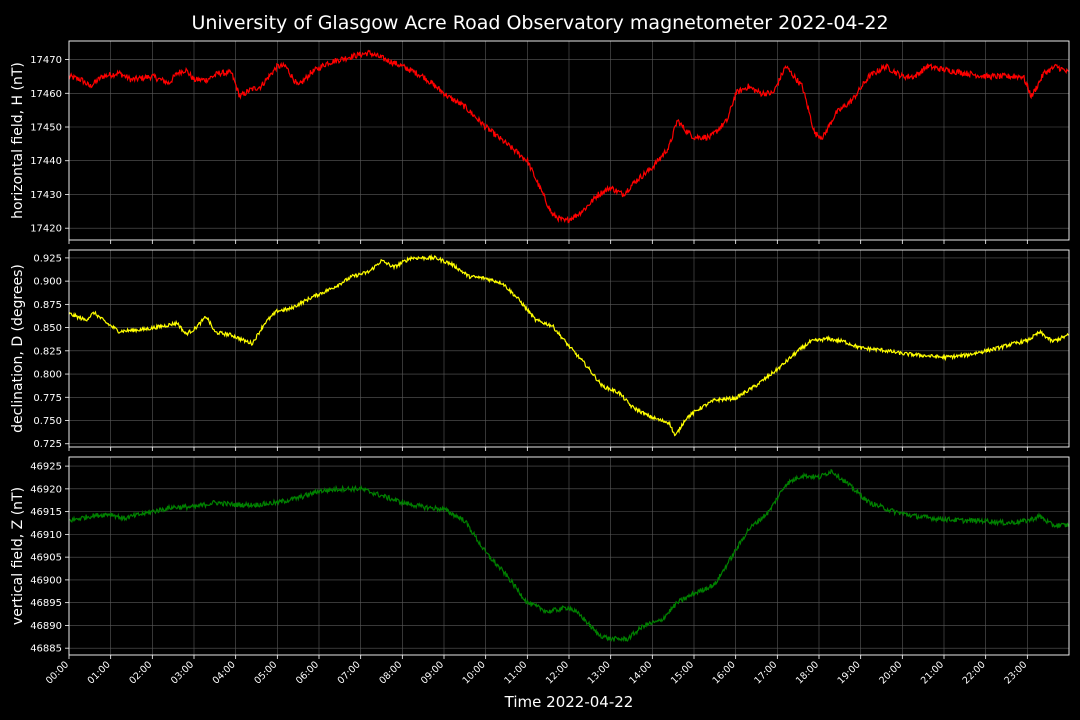 This screenshot has width=1080, height=720. I want to click on y-tick-label: 17420, so click(46, 229).